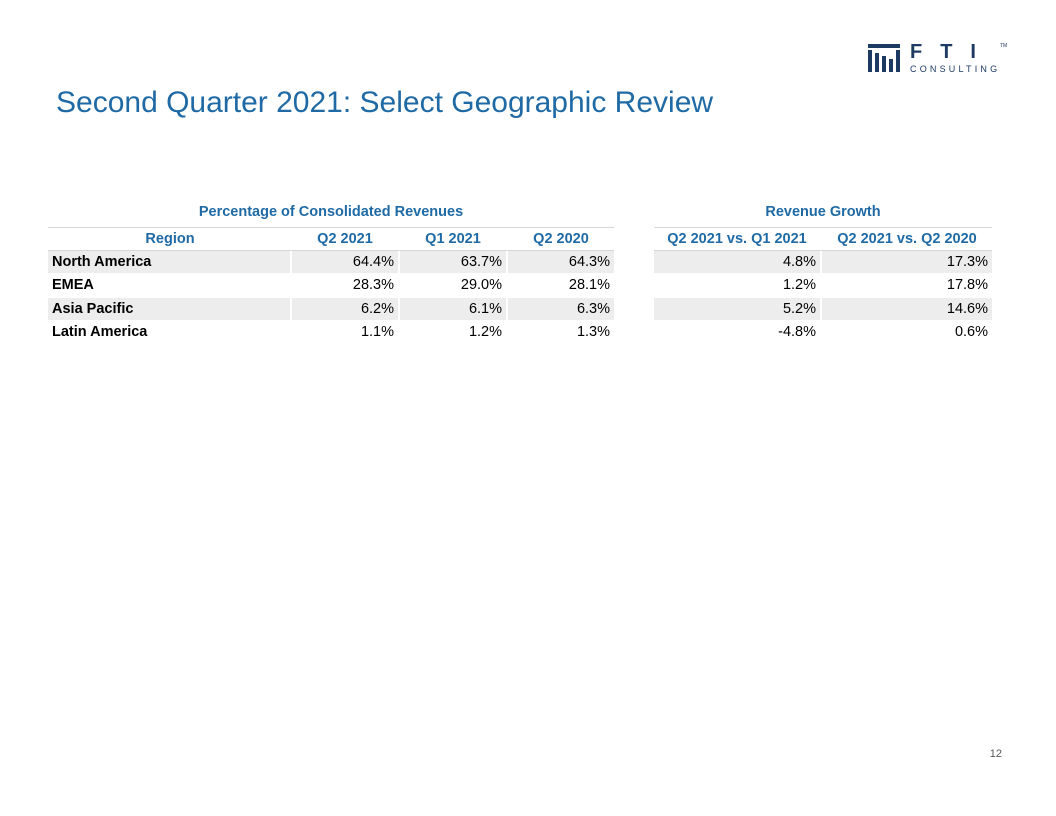  What do you see at coordinates (955, 69) in the screenshot?
I see `logo-subtitle: CONSULTING` at bounding box center [955, 69].